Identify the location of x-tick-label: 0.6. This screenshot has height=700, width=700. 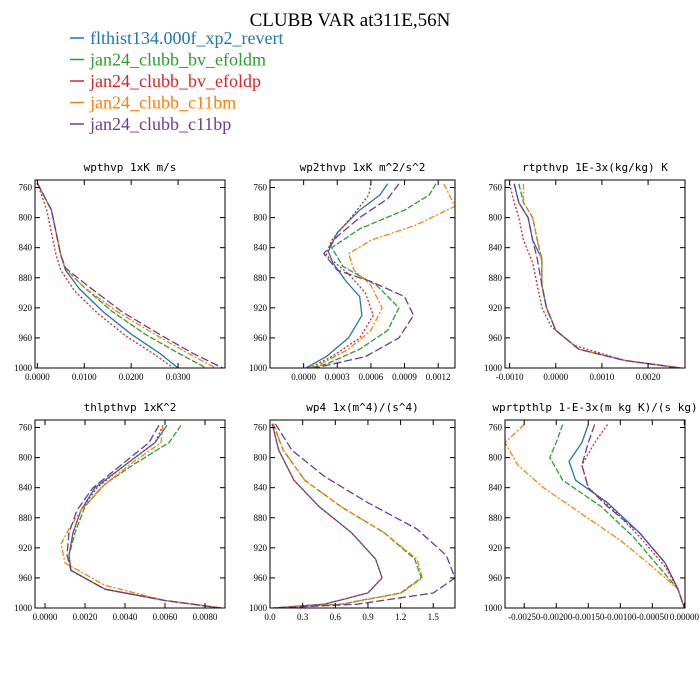
(336, 617).